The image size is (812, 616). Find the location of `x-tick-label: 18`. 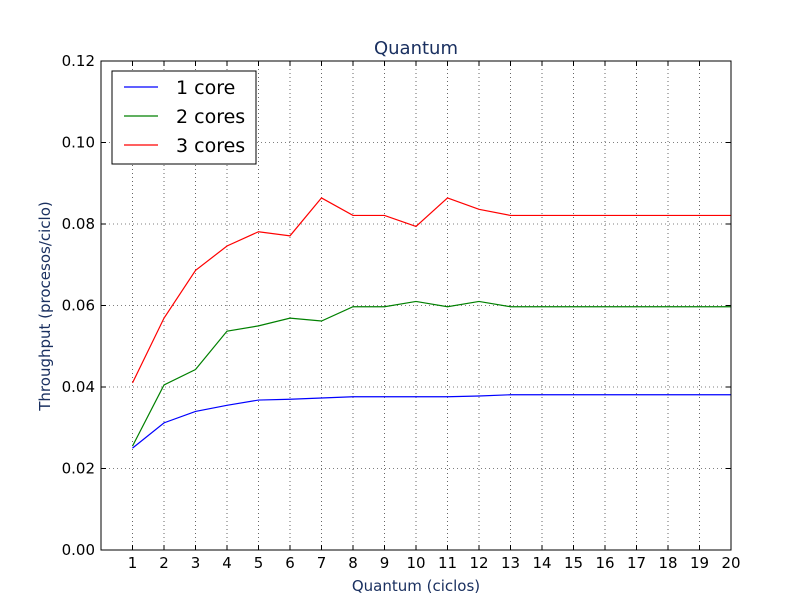

x-tick-label: 18 is located at coordinates (667, 563).